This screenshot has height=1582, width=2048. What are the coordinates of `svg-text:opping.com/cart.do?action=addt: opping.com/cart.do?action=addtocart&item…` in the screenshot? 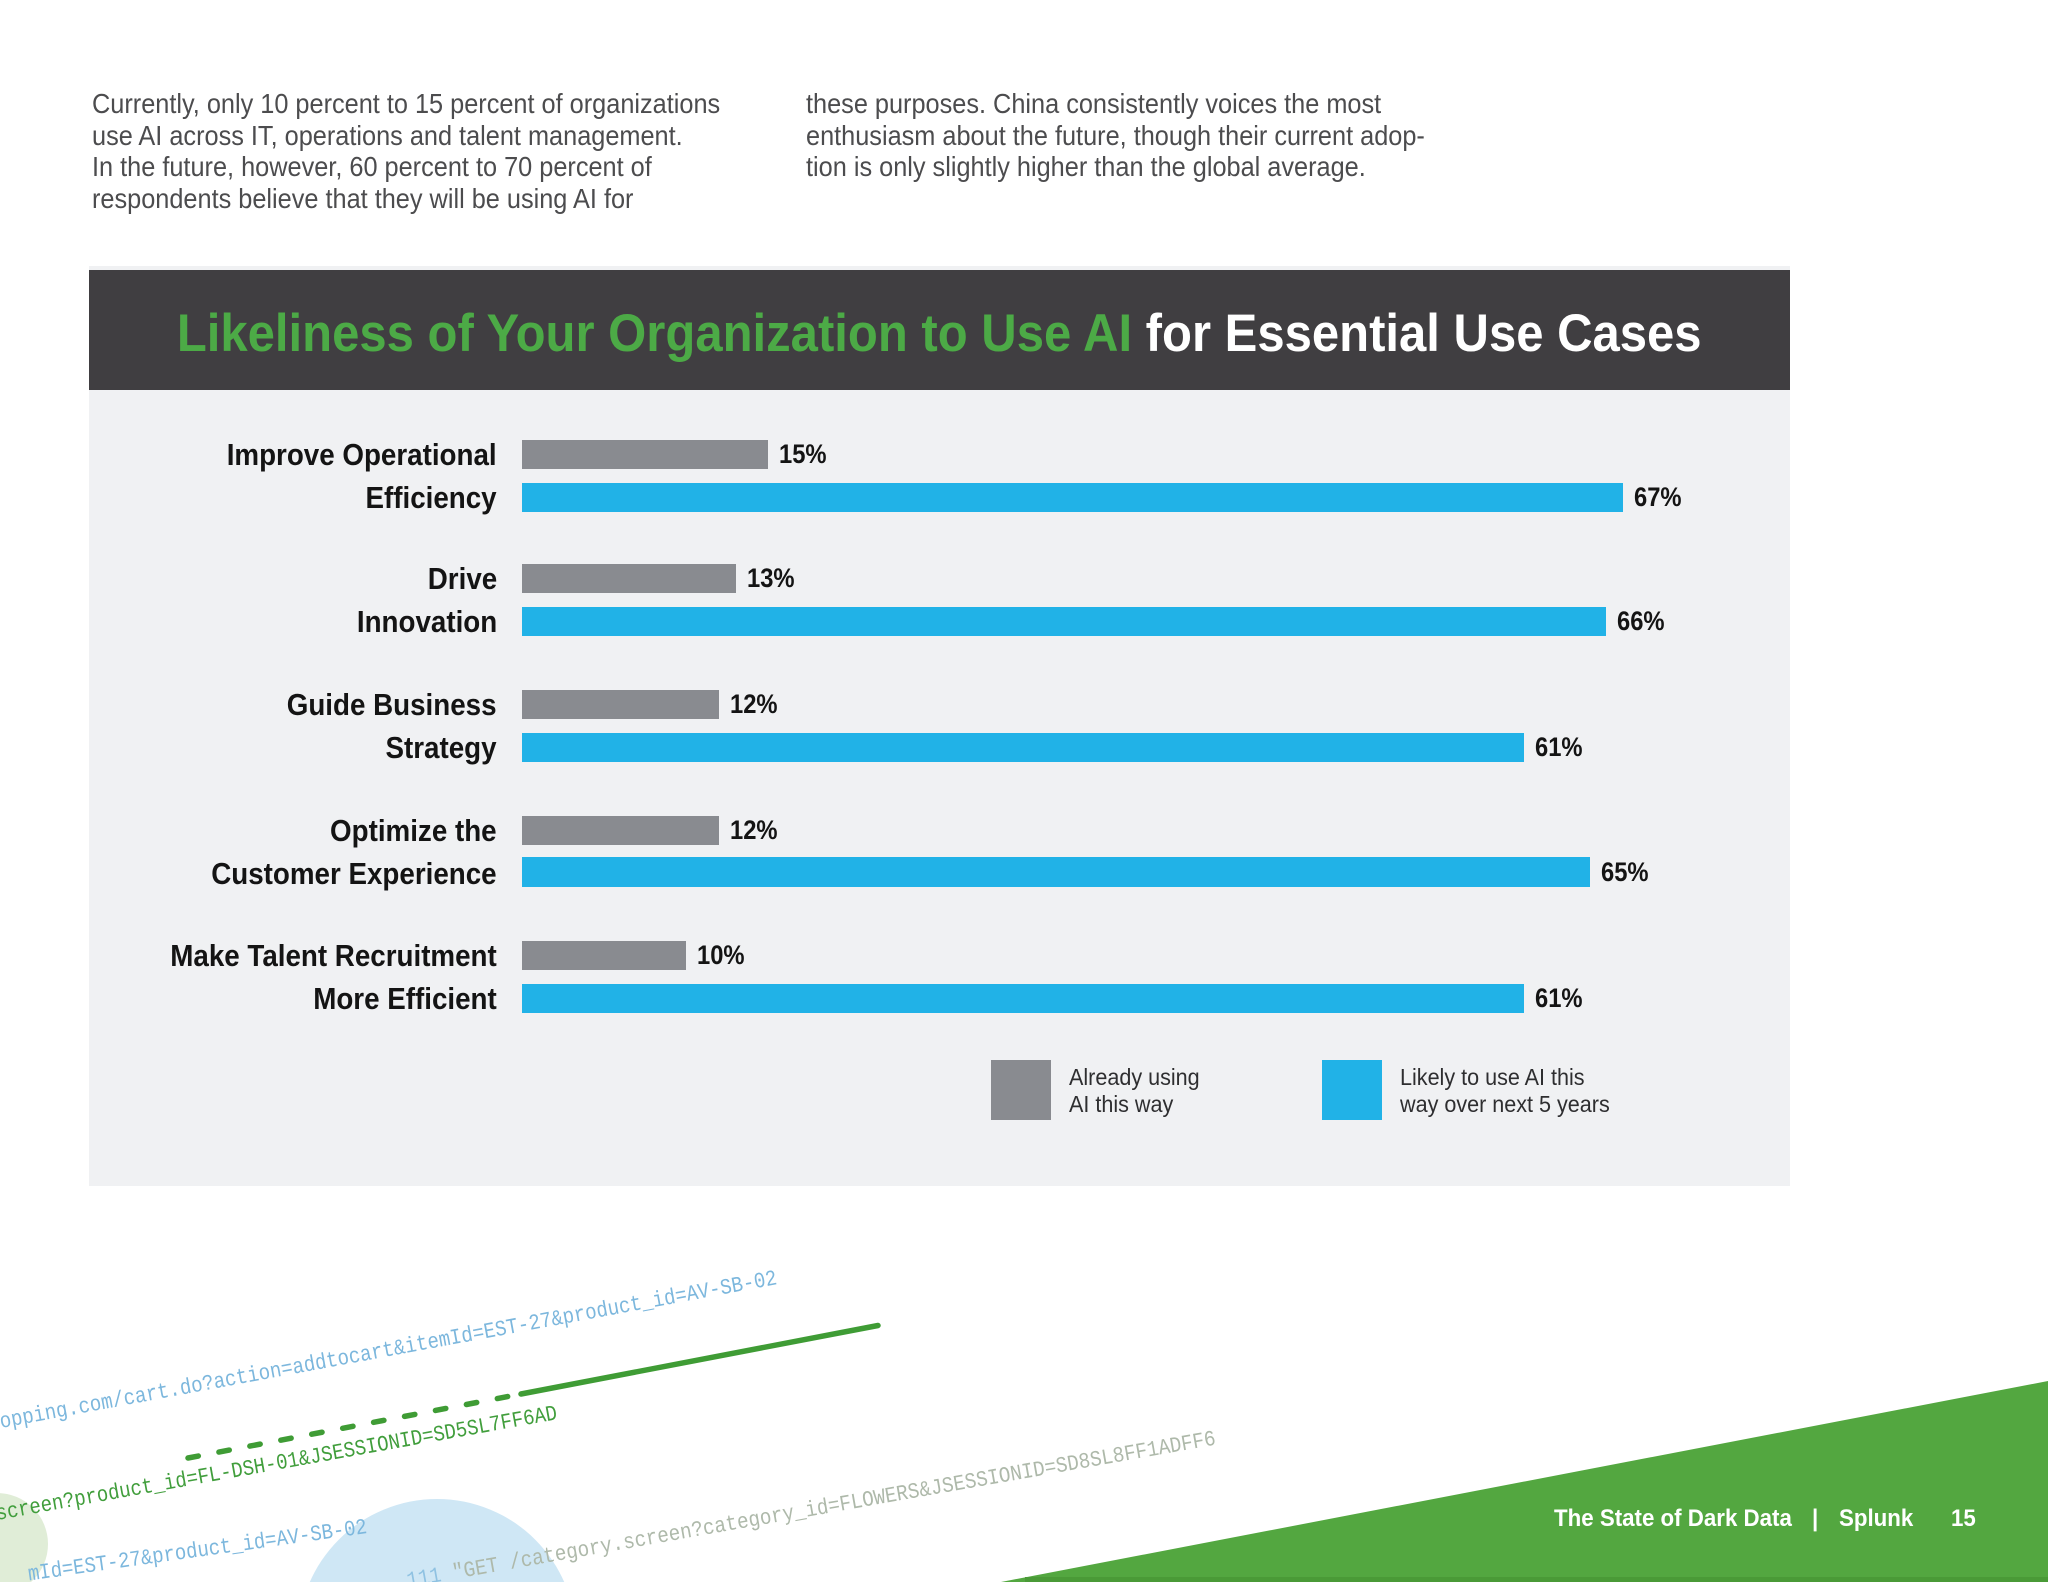 It's located at (389, 1350).